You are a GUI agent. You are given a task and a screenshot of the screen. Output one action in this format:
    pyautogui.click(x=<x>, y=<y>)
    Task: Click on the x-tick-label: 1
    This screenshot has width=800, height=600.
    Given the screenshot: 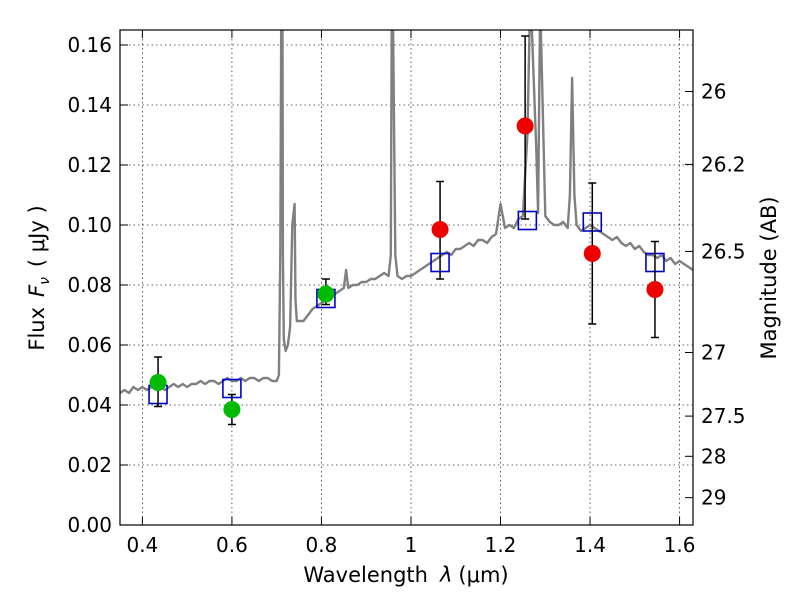 What is the action you would take?
    pyautogui.click(x=411, y=545)
    